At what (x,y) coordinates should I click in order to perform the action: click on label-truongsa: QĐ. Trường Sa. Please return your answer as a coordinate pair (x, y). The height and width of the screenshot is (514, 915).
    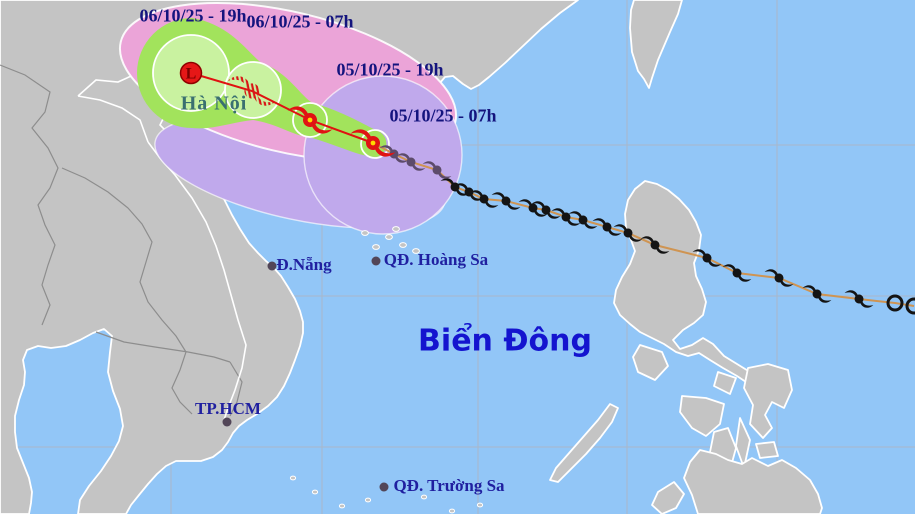
    Looking at the image, I should click on (449, 485).